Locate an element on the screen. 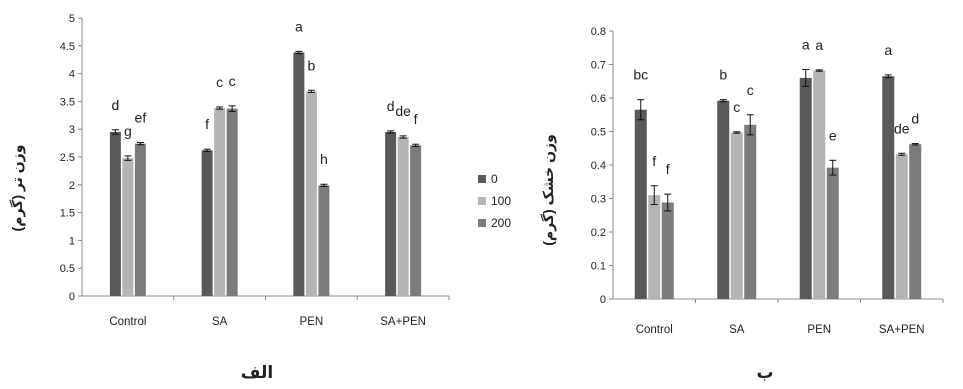 The width and height of the screenshot is (963, 389). fresh-weight-ytick-label: 0.5 is located at coordinates (67, 269).